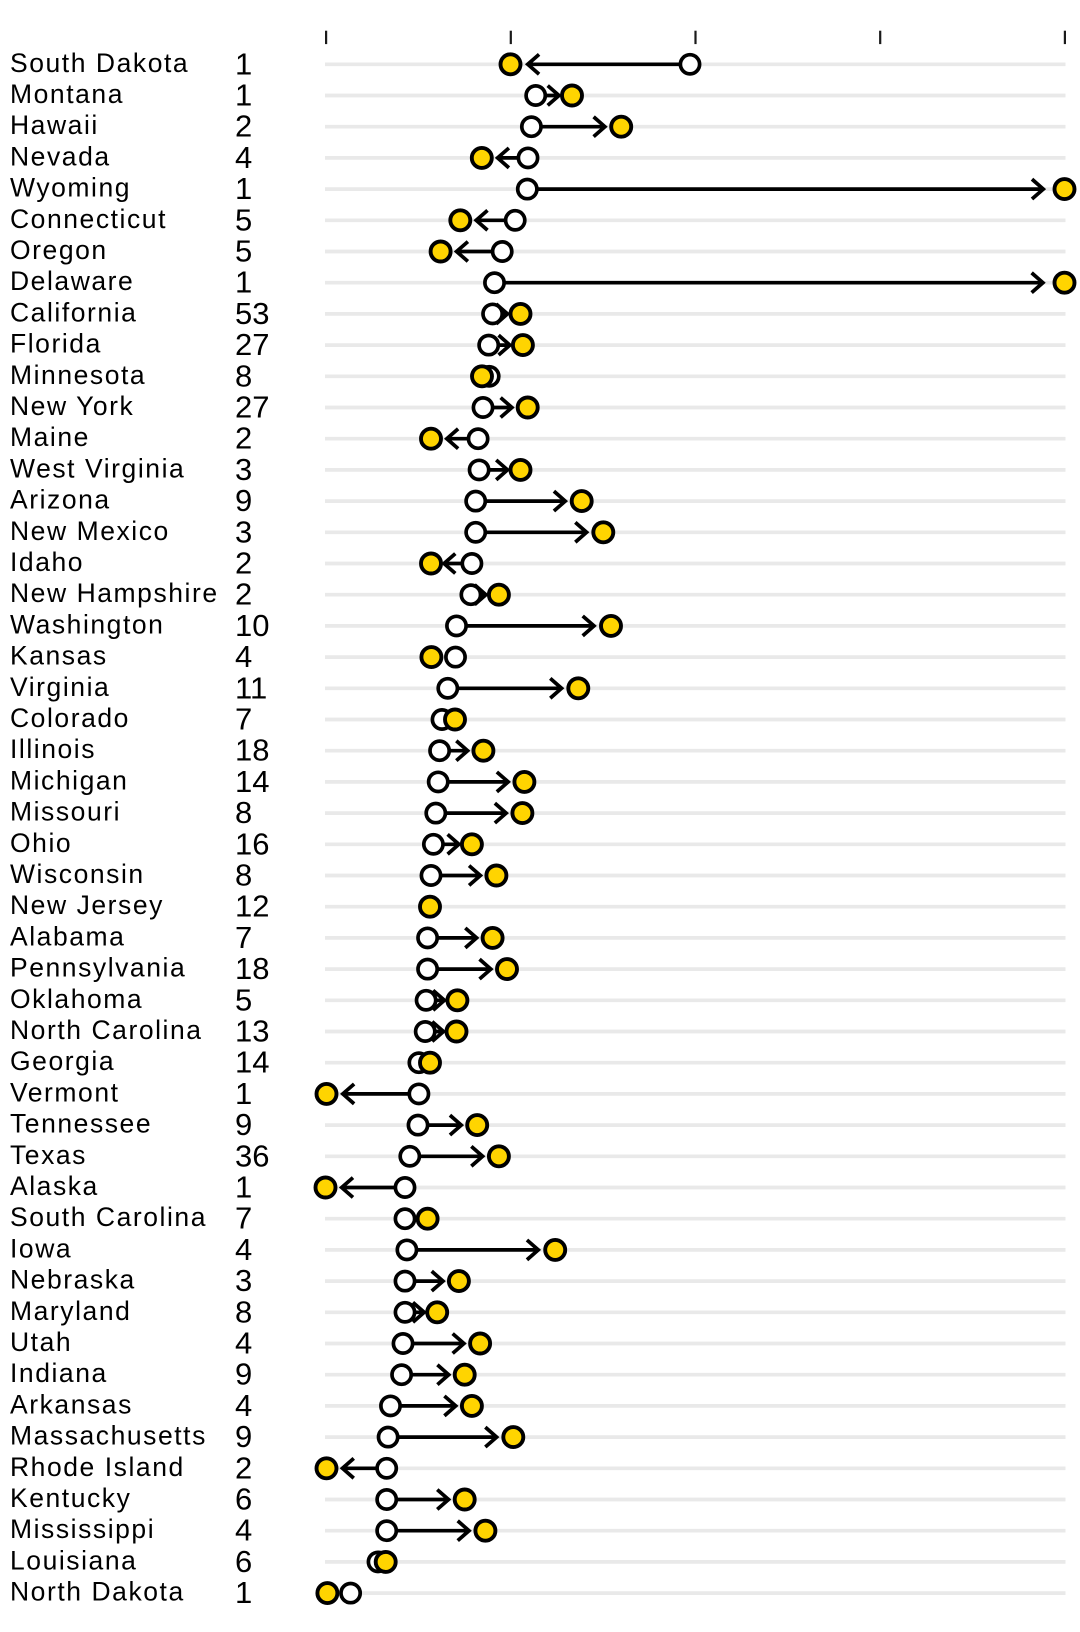 Image resolution: width=1080 pixels, height=1632 pixels. Describe the element at coordinates (71, 1404) in the screenshot. I see `svg-text: Arkansas` at that location.